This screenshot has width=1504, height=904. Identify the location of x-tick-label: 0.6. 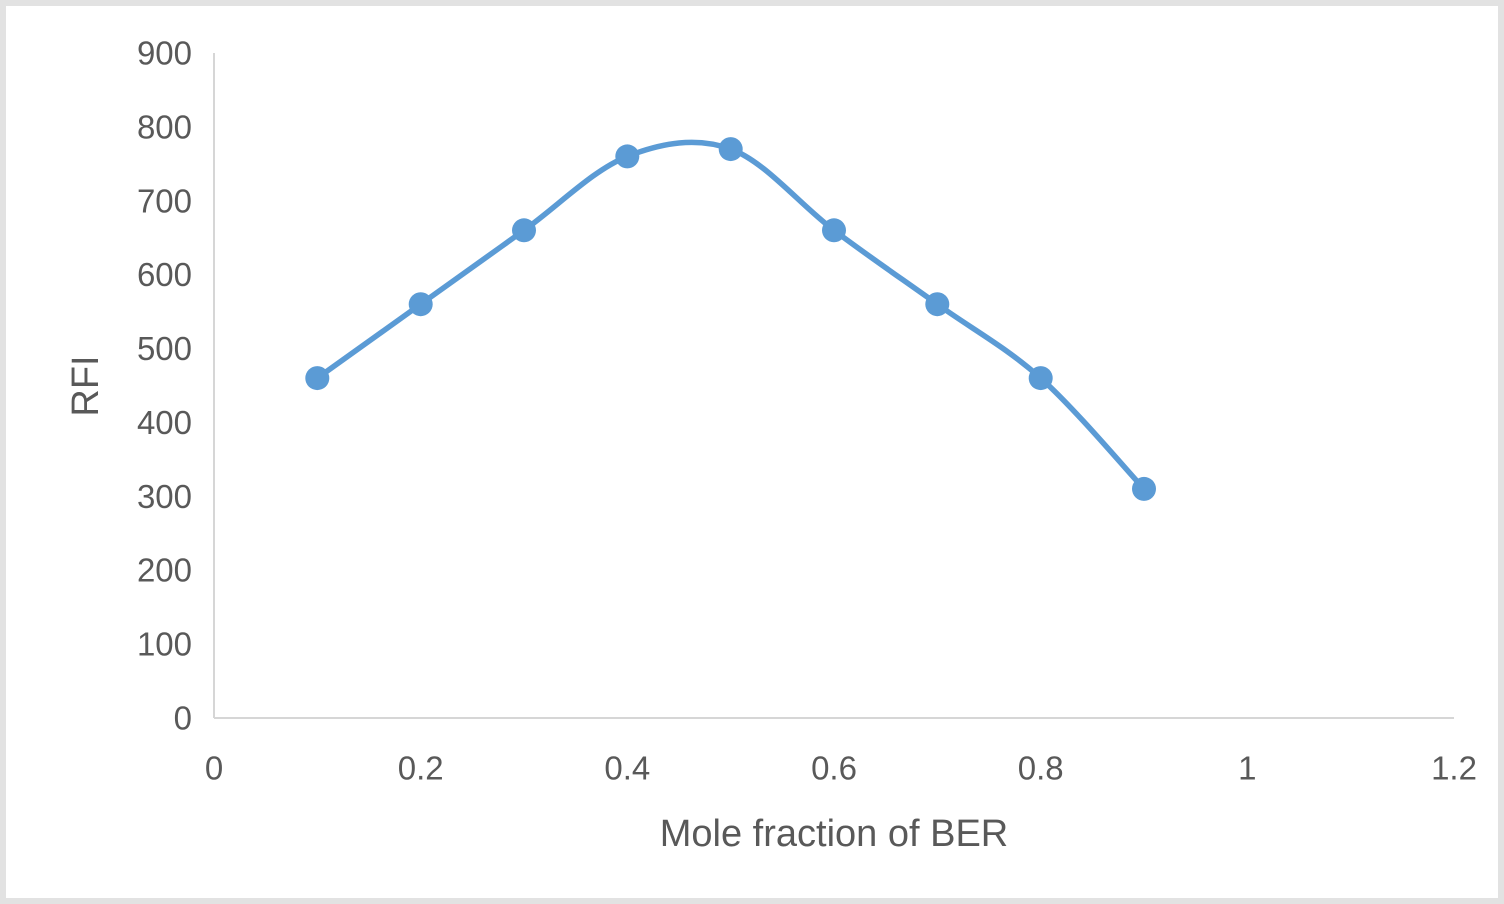
(834, 768).